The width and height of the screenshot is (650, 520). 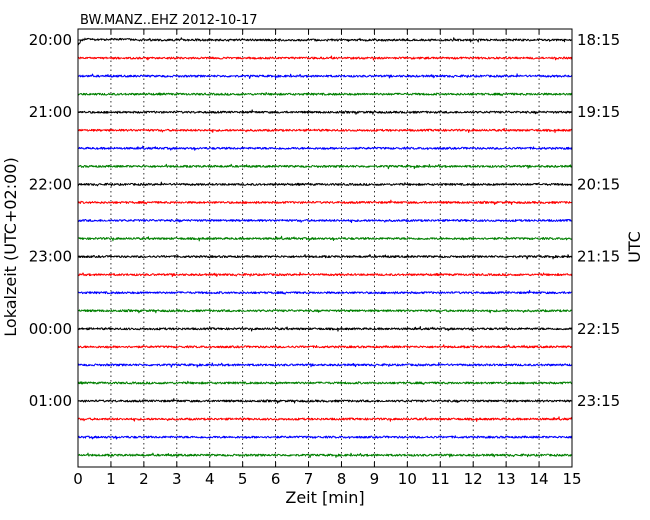 What do you see at coordinates (210, 479) in the screenshot?
I see `x-tick-label: 4` at bounding box center [210, 479].